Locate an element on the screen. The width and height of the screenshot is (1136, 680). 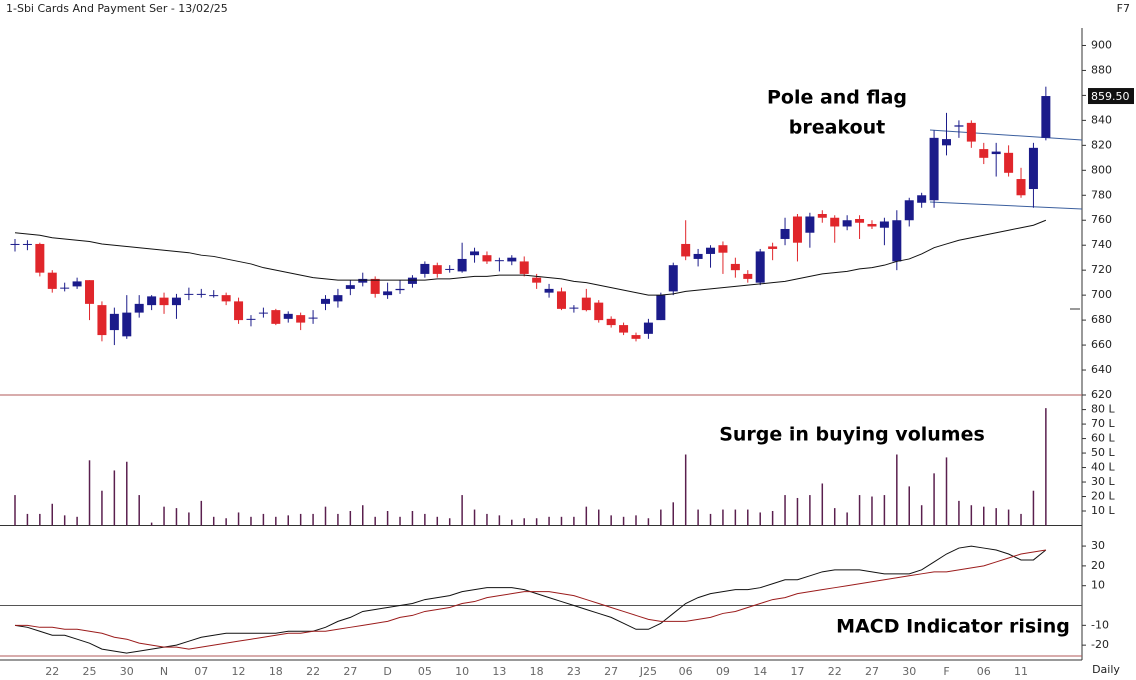
x-tick-label: 13 is located at coordinates (499, 671).